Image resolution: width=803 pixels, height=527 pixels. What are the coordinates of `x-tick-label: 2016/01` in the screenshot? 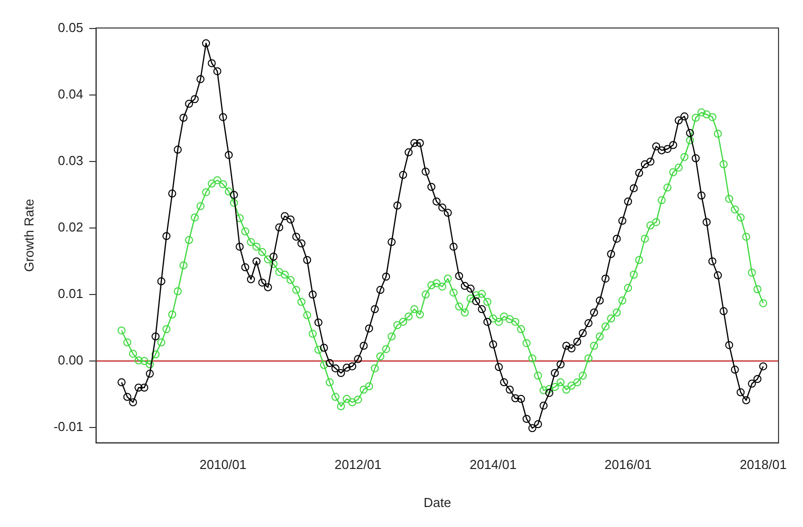 It's located at (628, 464).